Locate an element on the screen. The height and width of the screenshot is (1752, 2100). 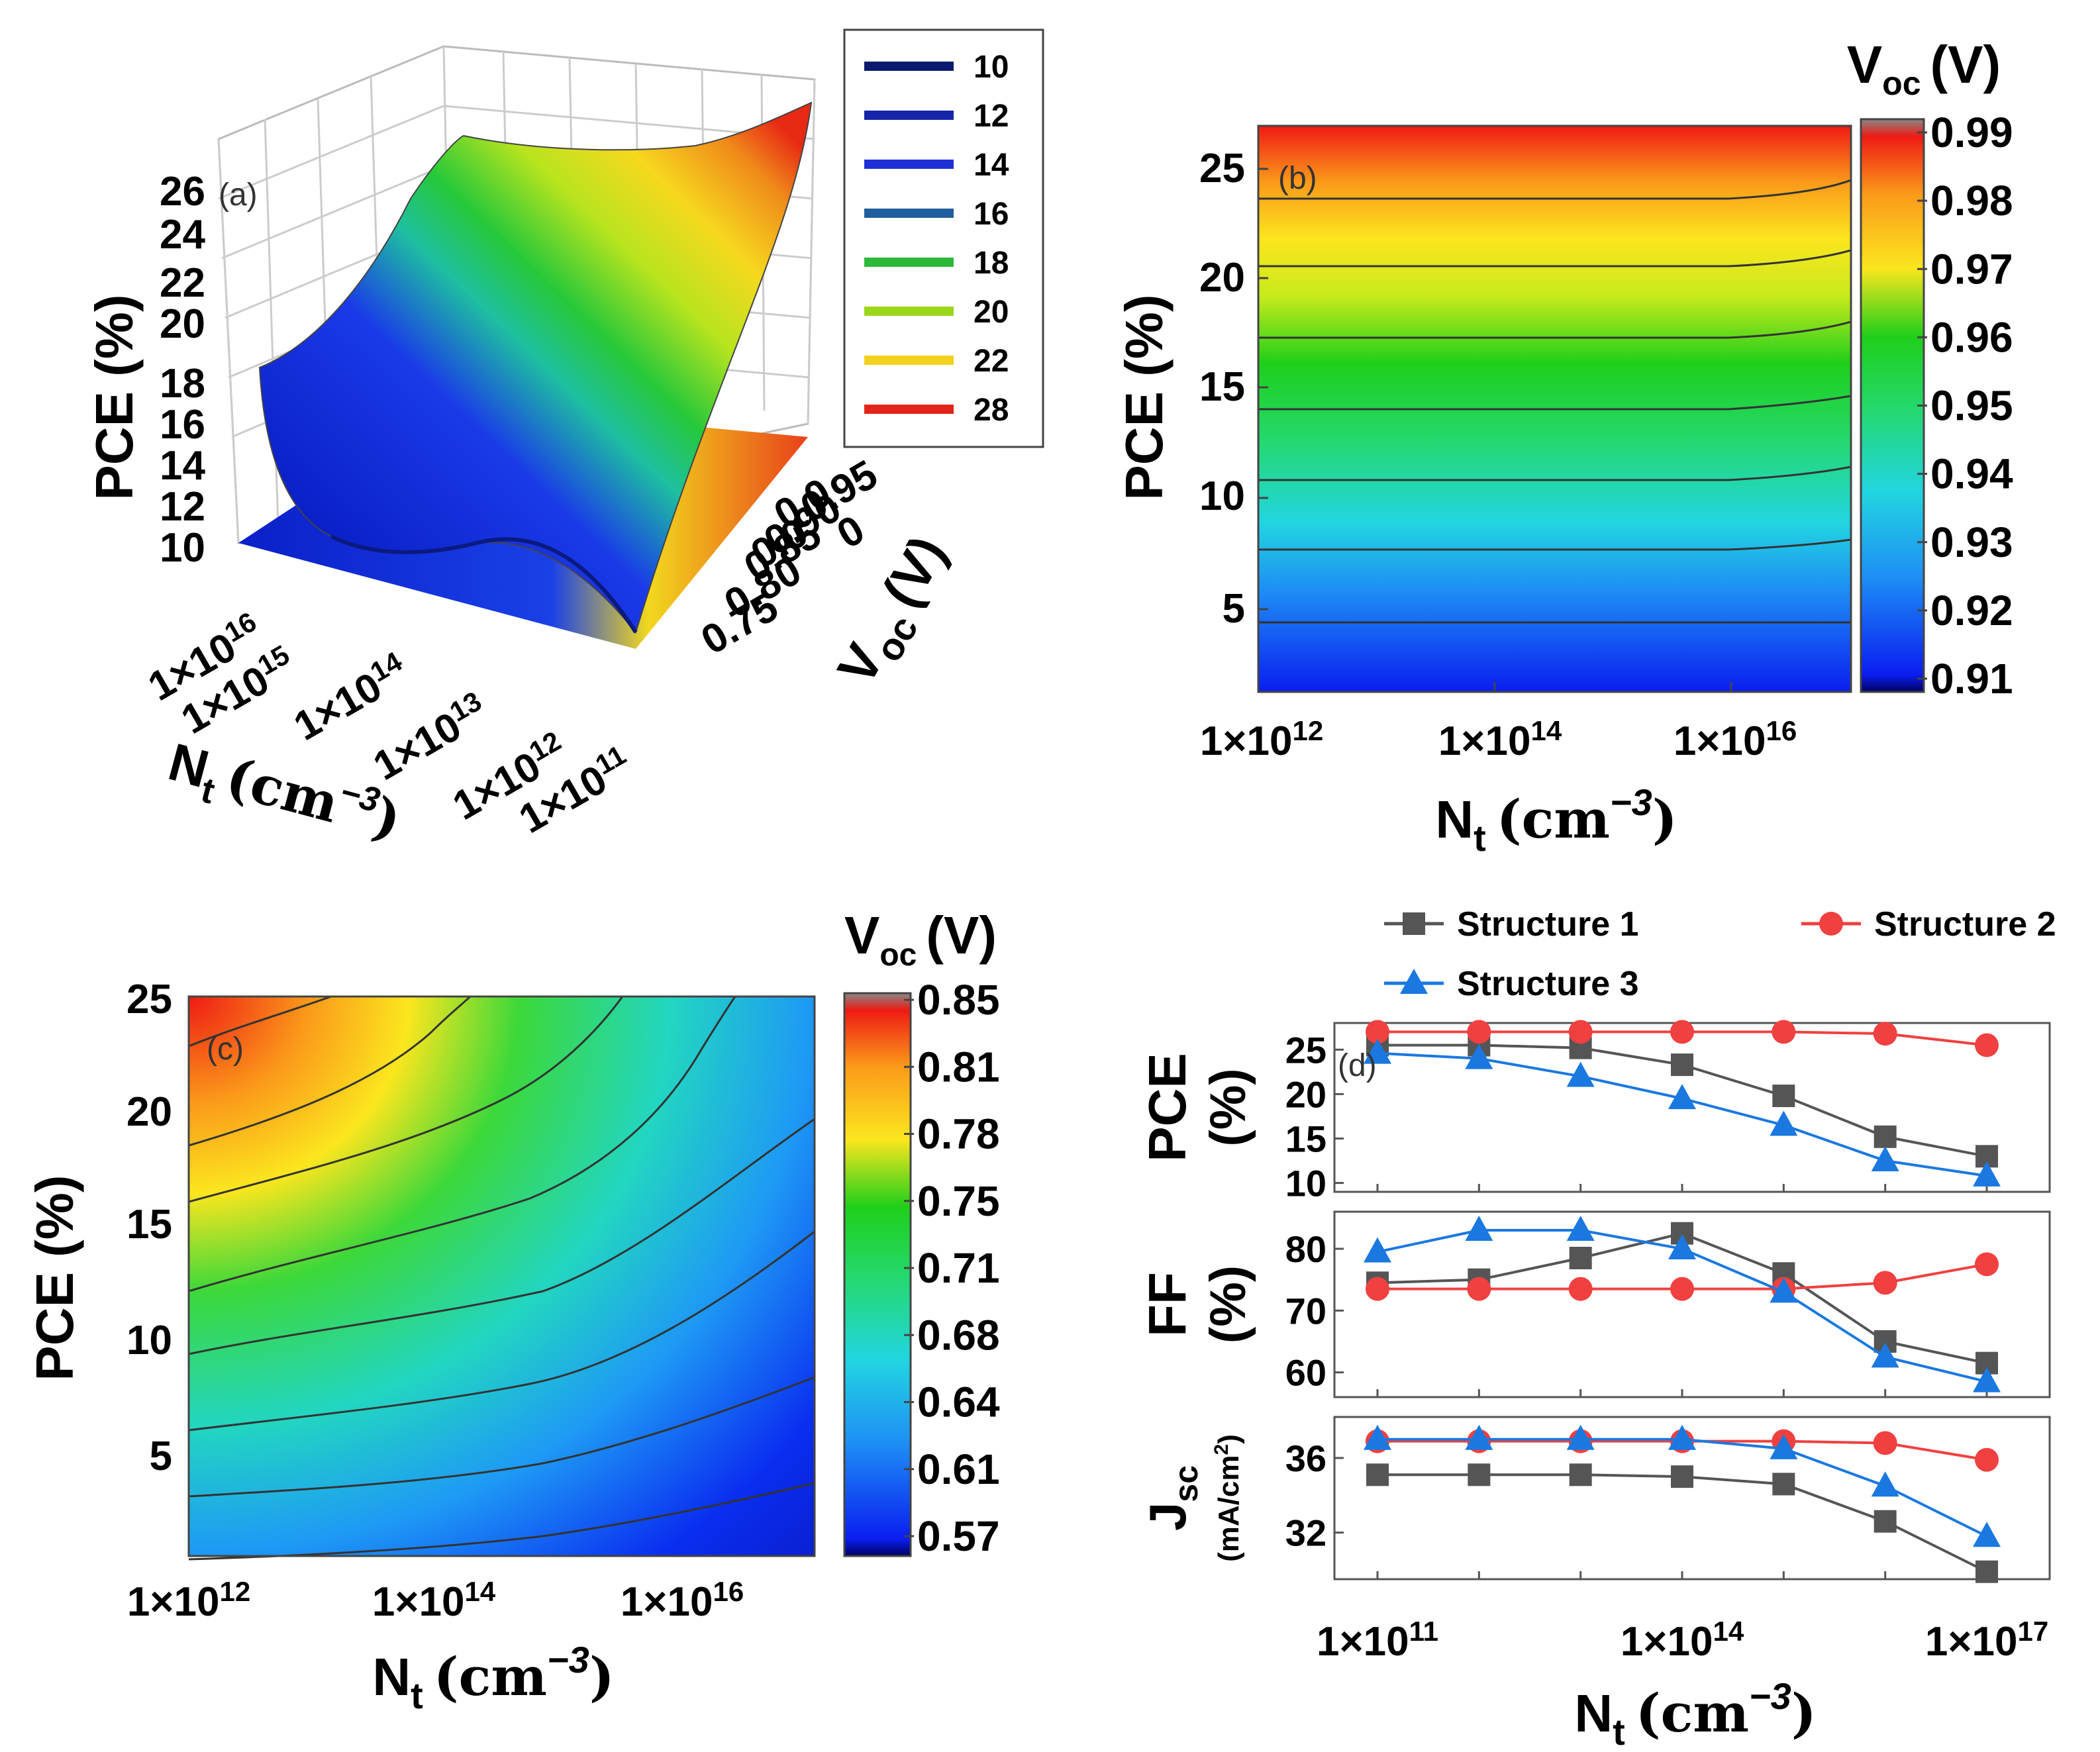
panel-c-xlabel-unit: (cm is located at coordinates (490, 1676).